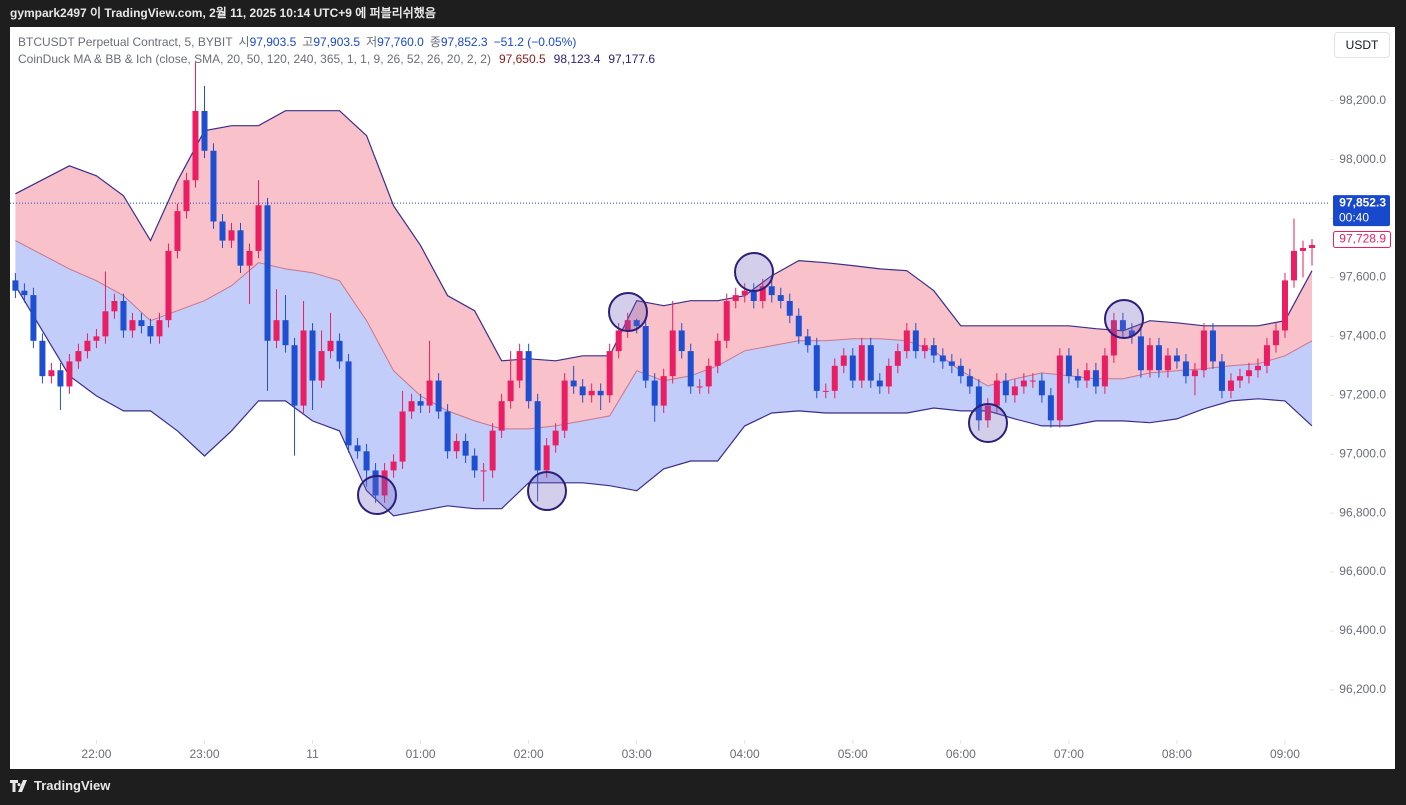 The width and height of the screenshot is (1406, 805). I want to click on x-tick-label: 07:00, so click(1069, 754).